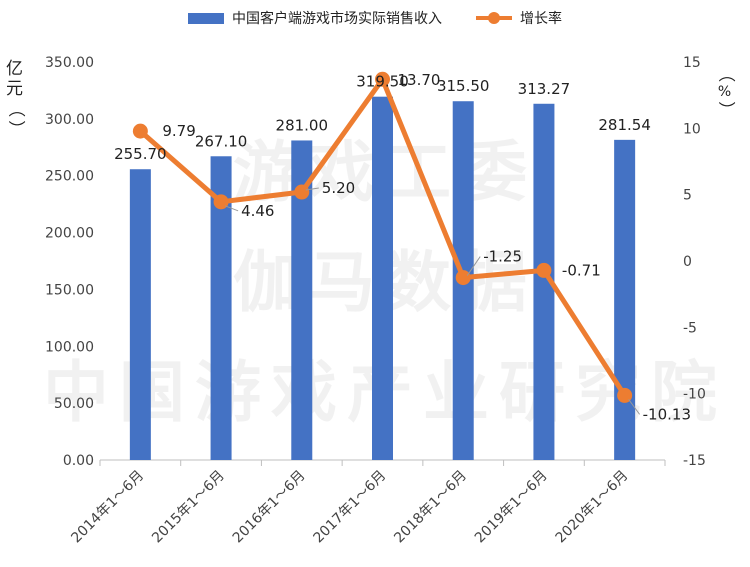  What do you see at coordinates (592, 507) in the screenshot?
I see `x-tick-label: 2020年1～6月` at bounding box center [592, 507].